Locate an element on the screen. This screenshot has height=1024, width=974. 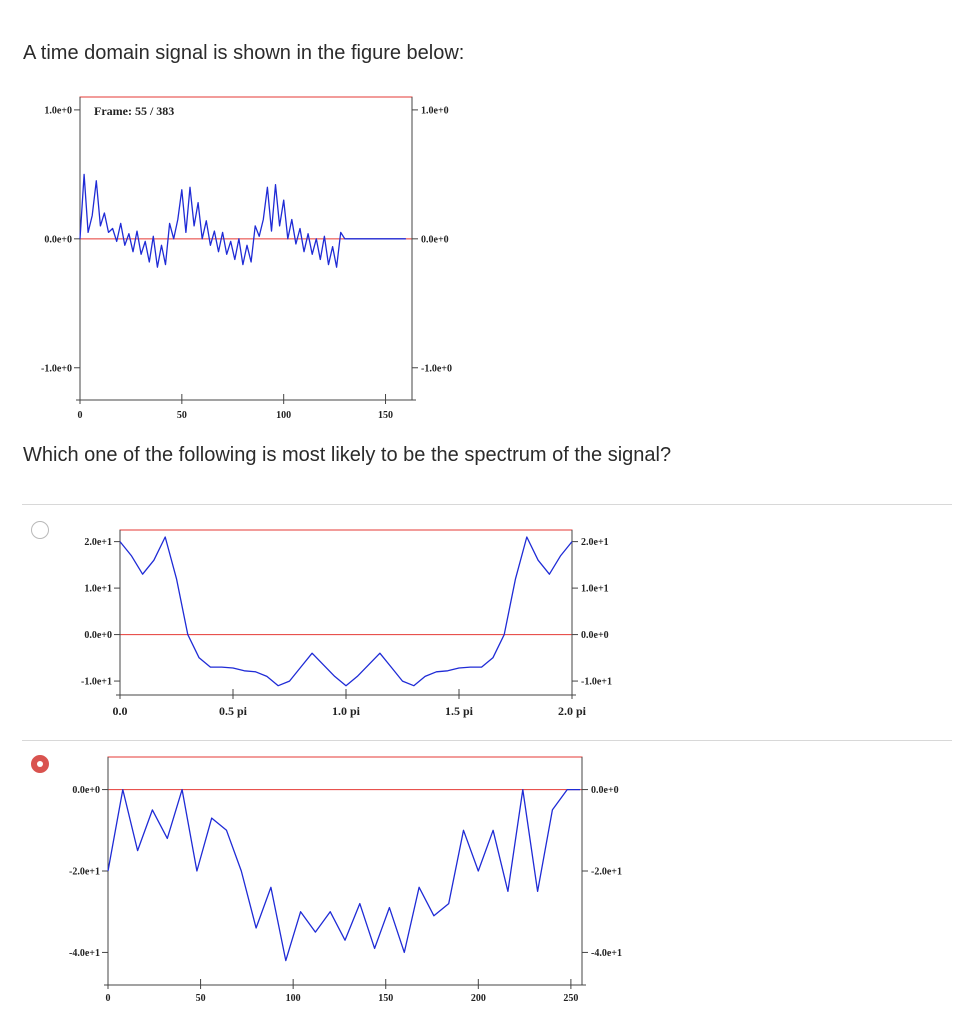
y-tick-label-left: 1.0e+0 is located at coordinates (58, 110).